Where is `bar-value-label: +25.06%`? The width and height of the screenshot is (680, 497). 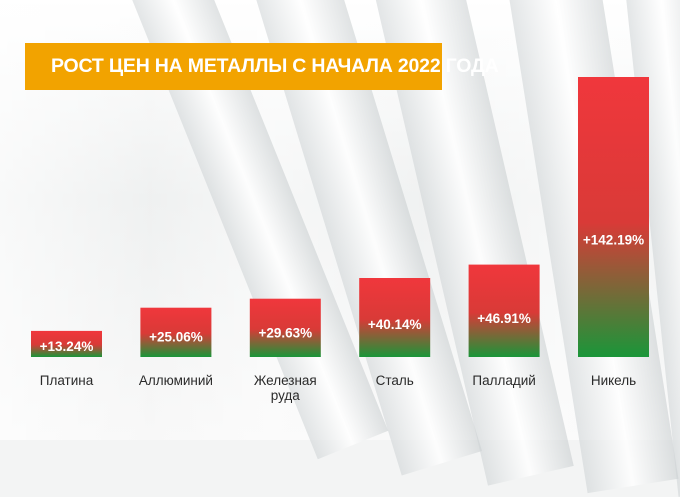 bar-value-label: +25.06% is located at coordinates (176, 336).